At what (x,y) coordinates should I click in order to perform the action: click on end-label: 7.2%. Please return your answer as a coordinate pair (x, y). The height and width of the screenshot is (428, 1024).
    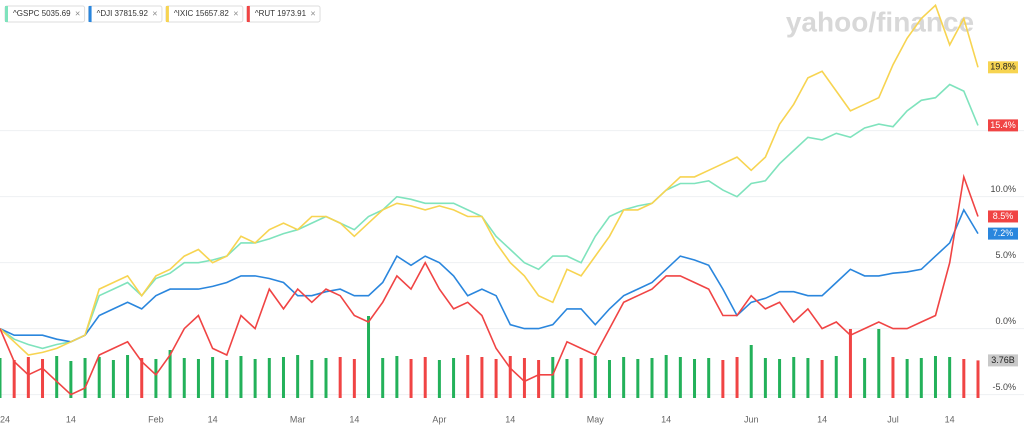
    Looking at the image, I should click on (1003, 233).